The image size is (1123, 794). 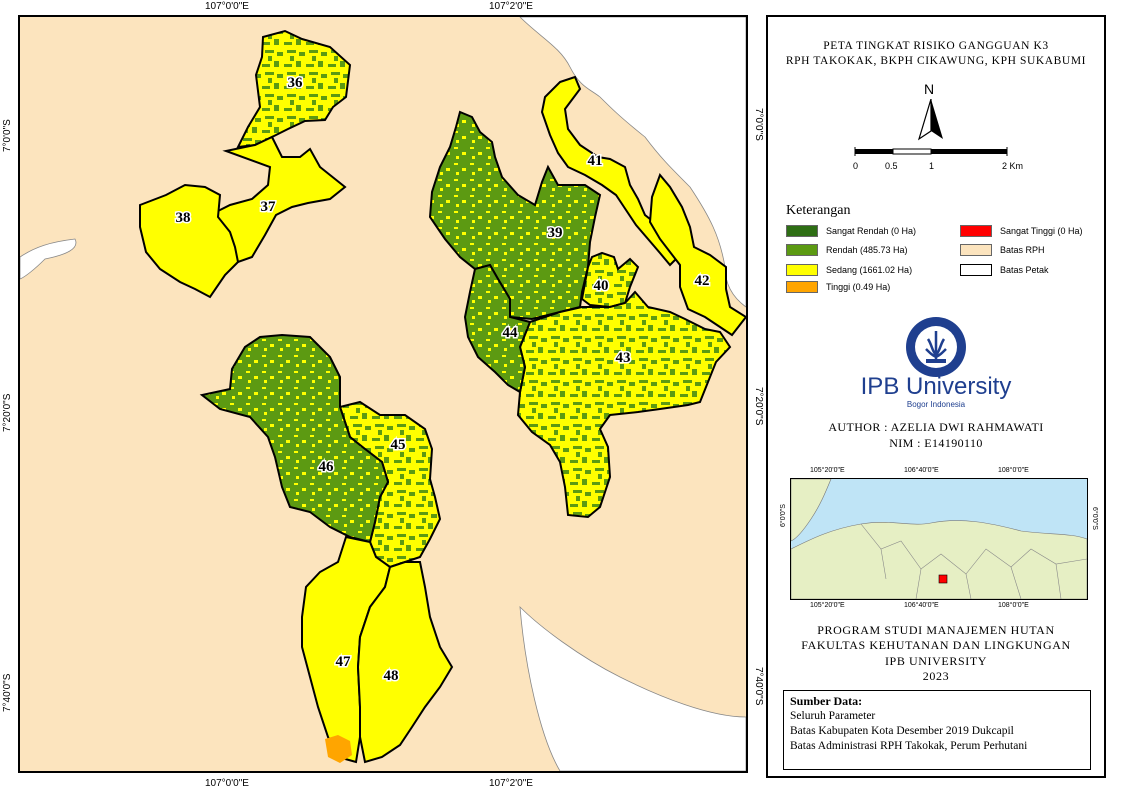 I want to click on program-line3: IPB UNIVERSITY, so click(x=936, y=661).